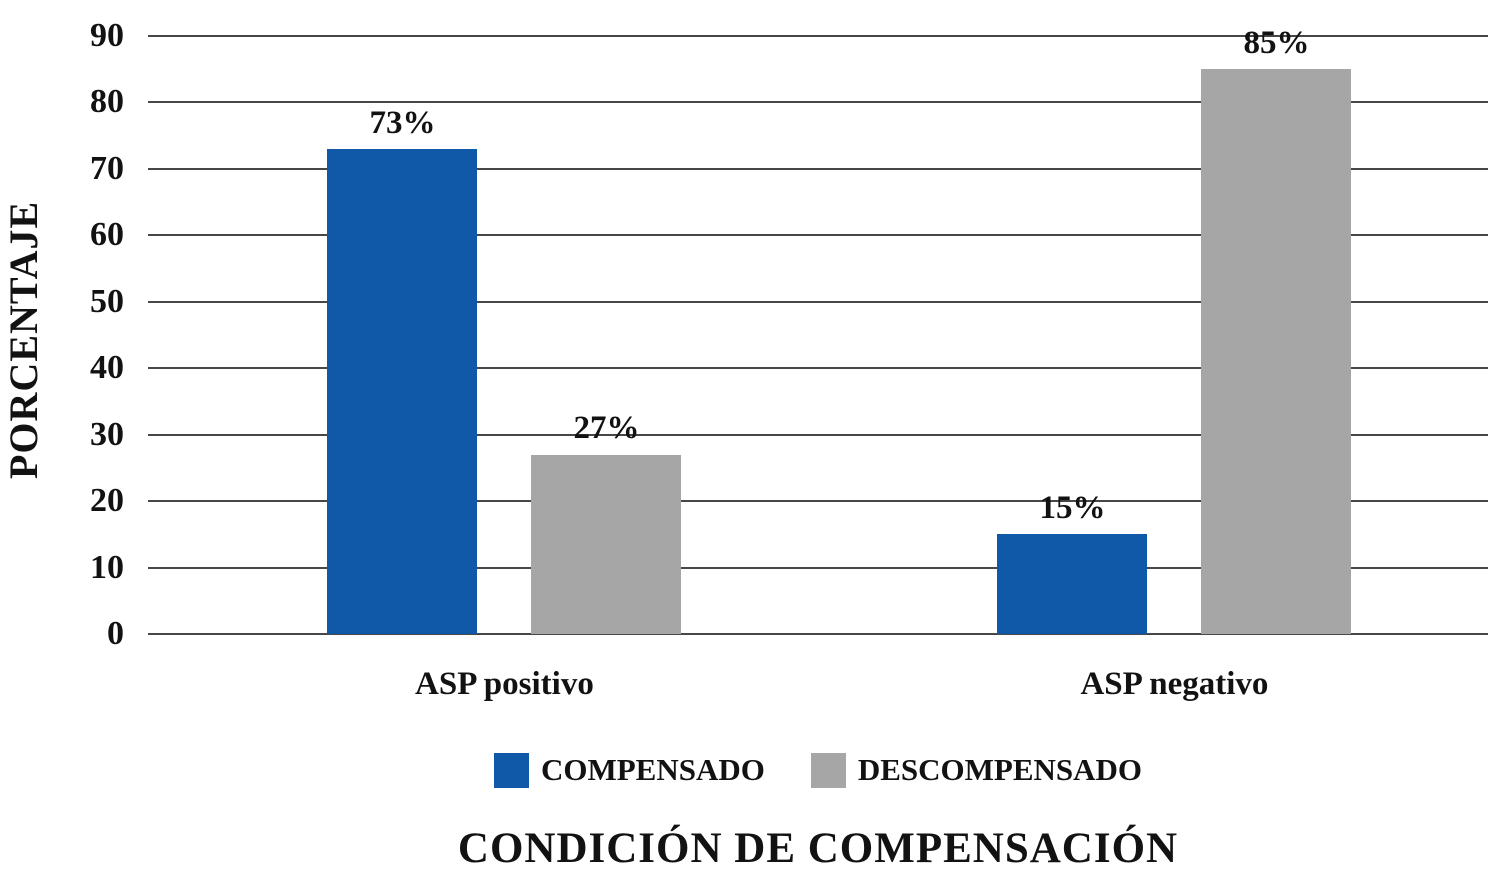 The width and height of the screenshot is (1500, 887). I want to click on x-axis: ASP positivo ASP negativo, so click(818, 690).